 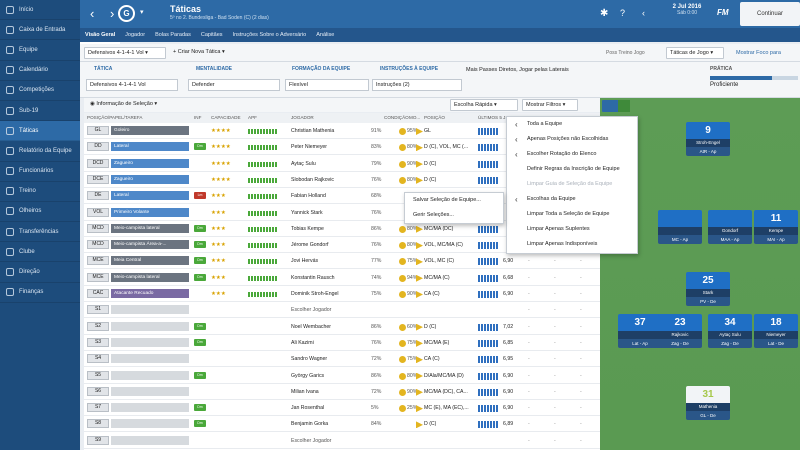 I want to click on table-header-cell: JOGADOR, so click(x=302, y=117).